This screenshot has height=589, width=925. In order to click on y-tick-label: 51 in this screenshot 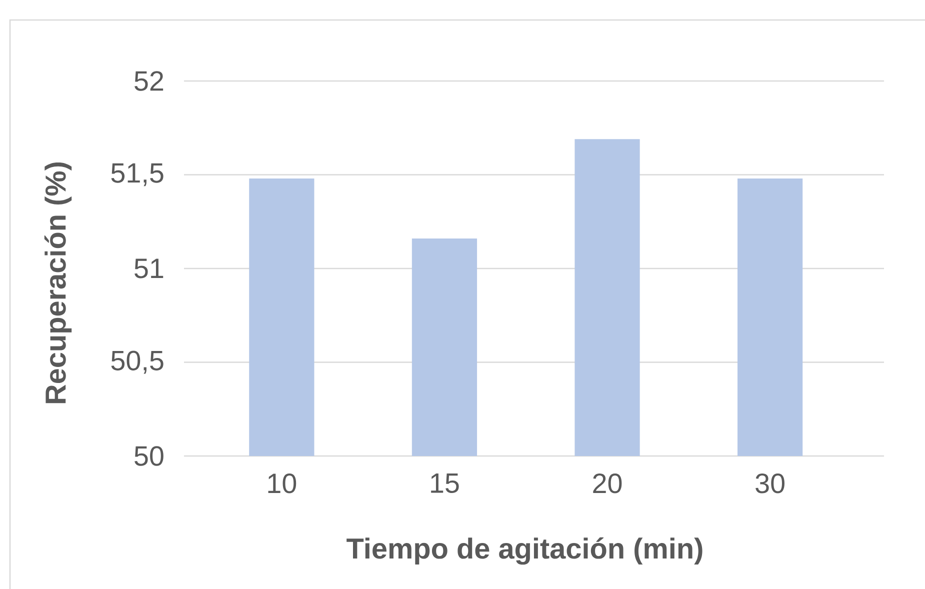, I will do `click(149, 268)`.